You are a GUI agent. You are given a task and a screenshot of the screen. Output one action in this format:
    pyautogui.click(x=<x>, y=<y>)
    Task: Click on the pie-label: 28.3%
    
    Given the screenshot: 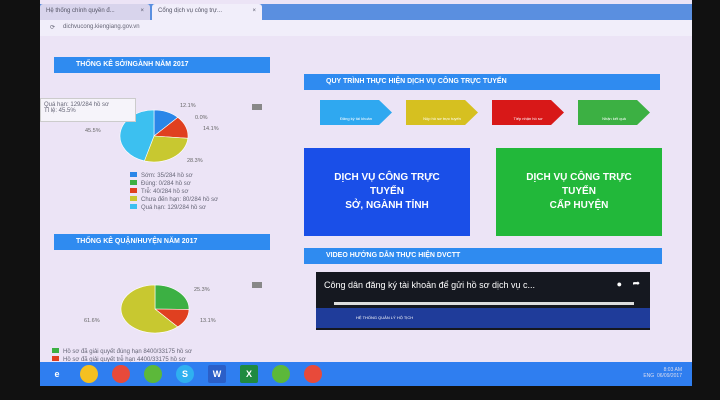 What is the action you would take?
    pyautogui.click(x=195, y=161)
    